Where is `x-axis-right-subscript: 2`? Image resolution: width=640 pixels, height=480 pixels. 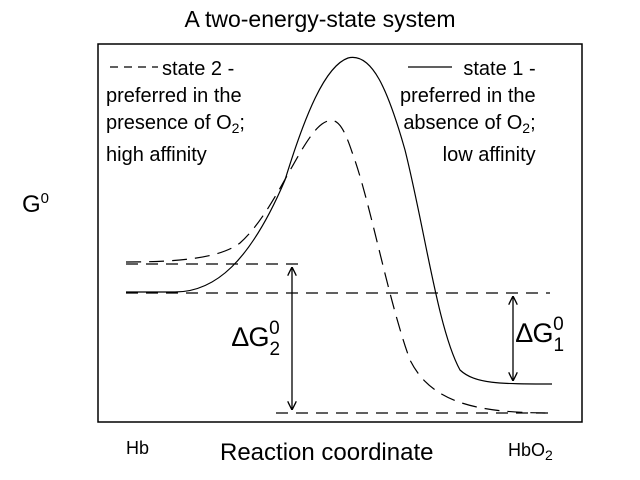
x-axis-right-subscript: 2 is located at coordinates (549, 455).